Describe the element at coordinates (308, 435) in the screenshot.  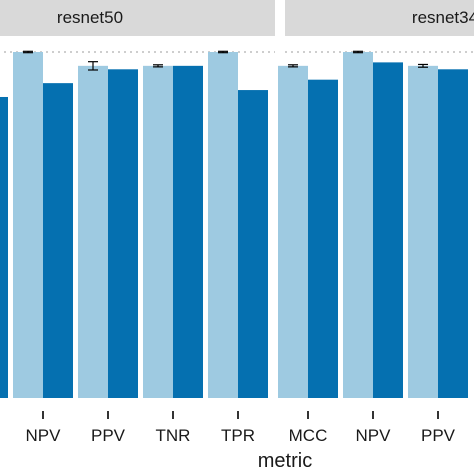
I see `x-tick-label: MCC` at that location.